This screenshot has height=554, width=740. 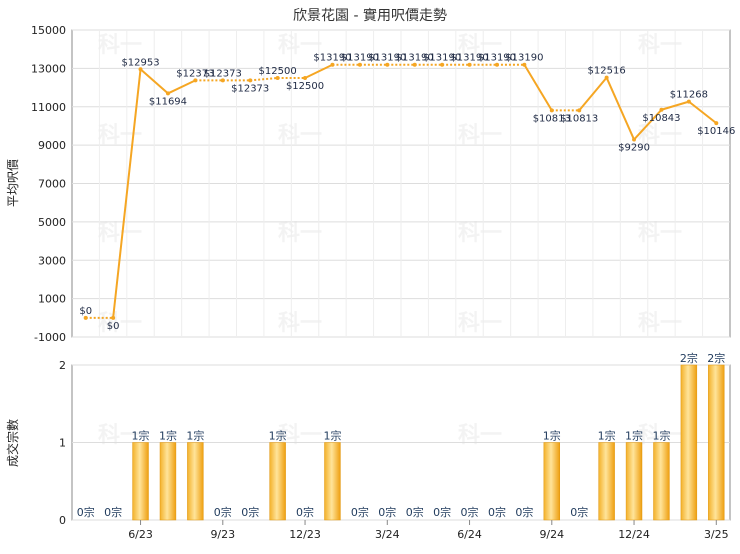 What do you see at coordinates (370, 15) in the screenshot?
I see `chart-title: 欣景花園 - 實用呎價走勢` at bounding box center [370, 15].